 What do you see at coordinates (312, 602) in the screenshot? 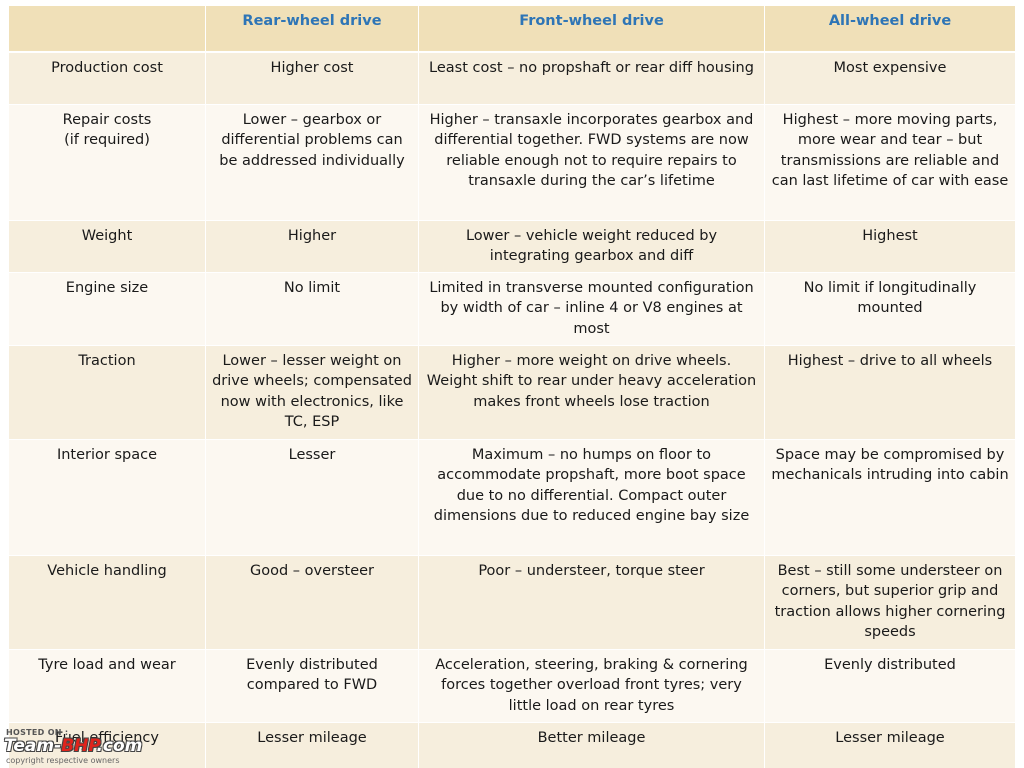
I see `table-cell: Good – oversteer` at bounding box center [312, 602].